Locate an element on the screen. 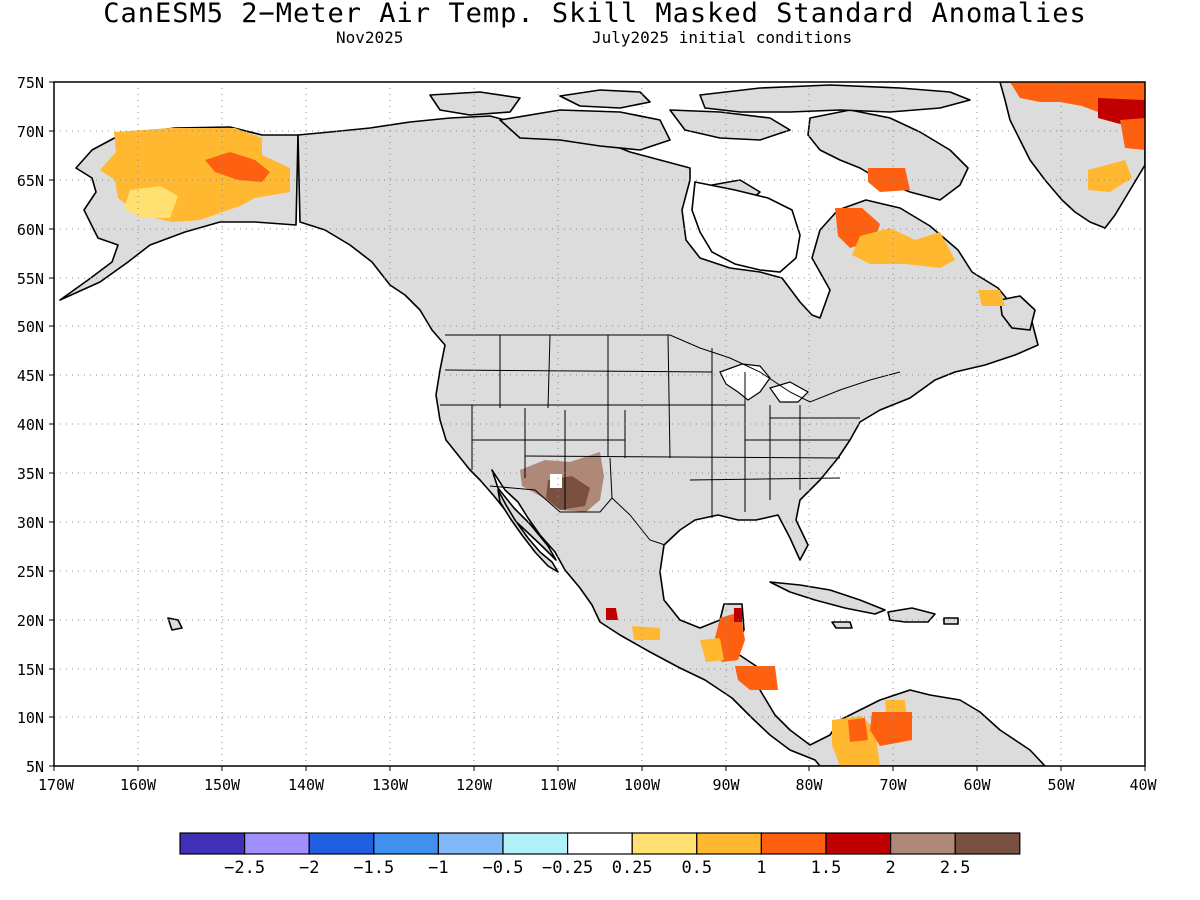 This screenshot has width=1200, height=900. hawaii is located at coordinates (175, 624).